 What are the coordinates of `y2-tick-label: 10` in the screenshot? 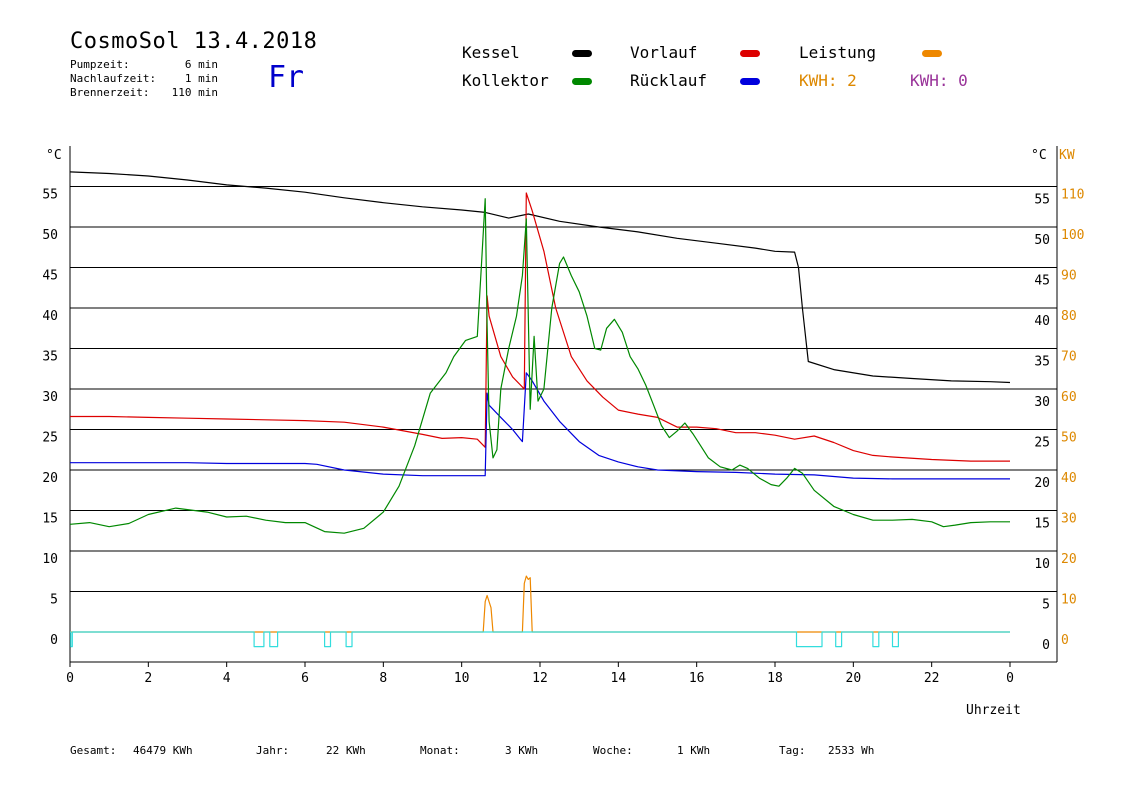 It's located at (1069, 600).